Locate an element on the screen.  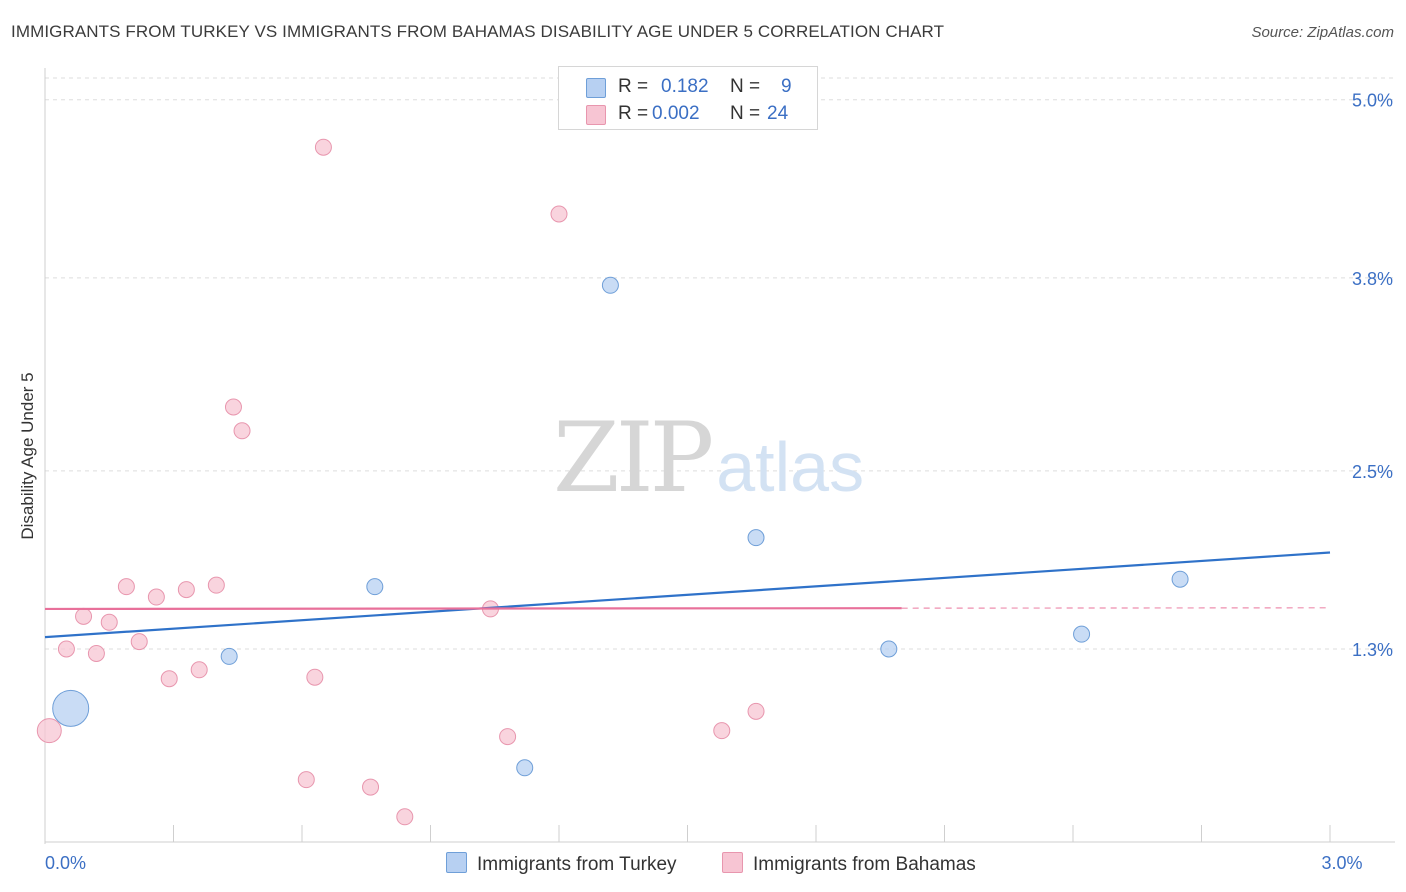
y-tick-label: 2.5% is located at coordinates (1372, 472).